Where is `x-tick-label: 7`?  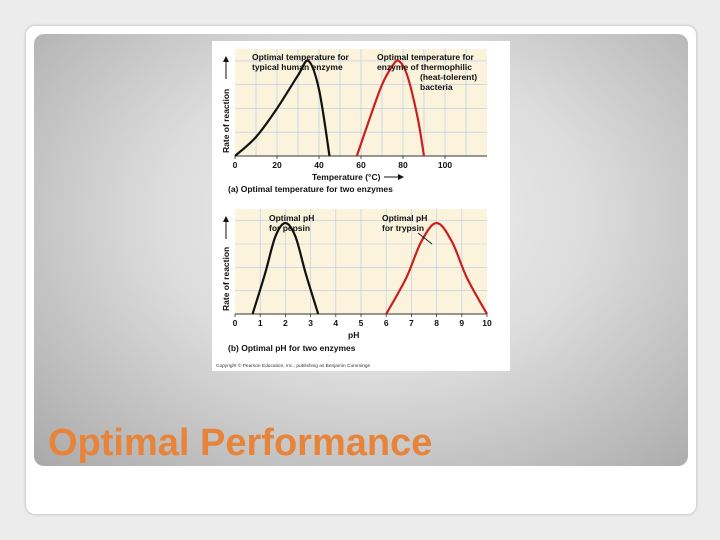
x-tick-label: 7 is located at coordinates (411, 323).